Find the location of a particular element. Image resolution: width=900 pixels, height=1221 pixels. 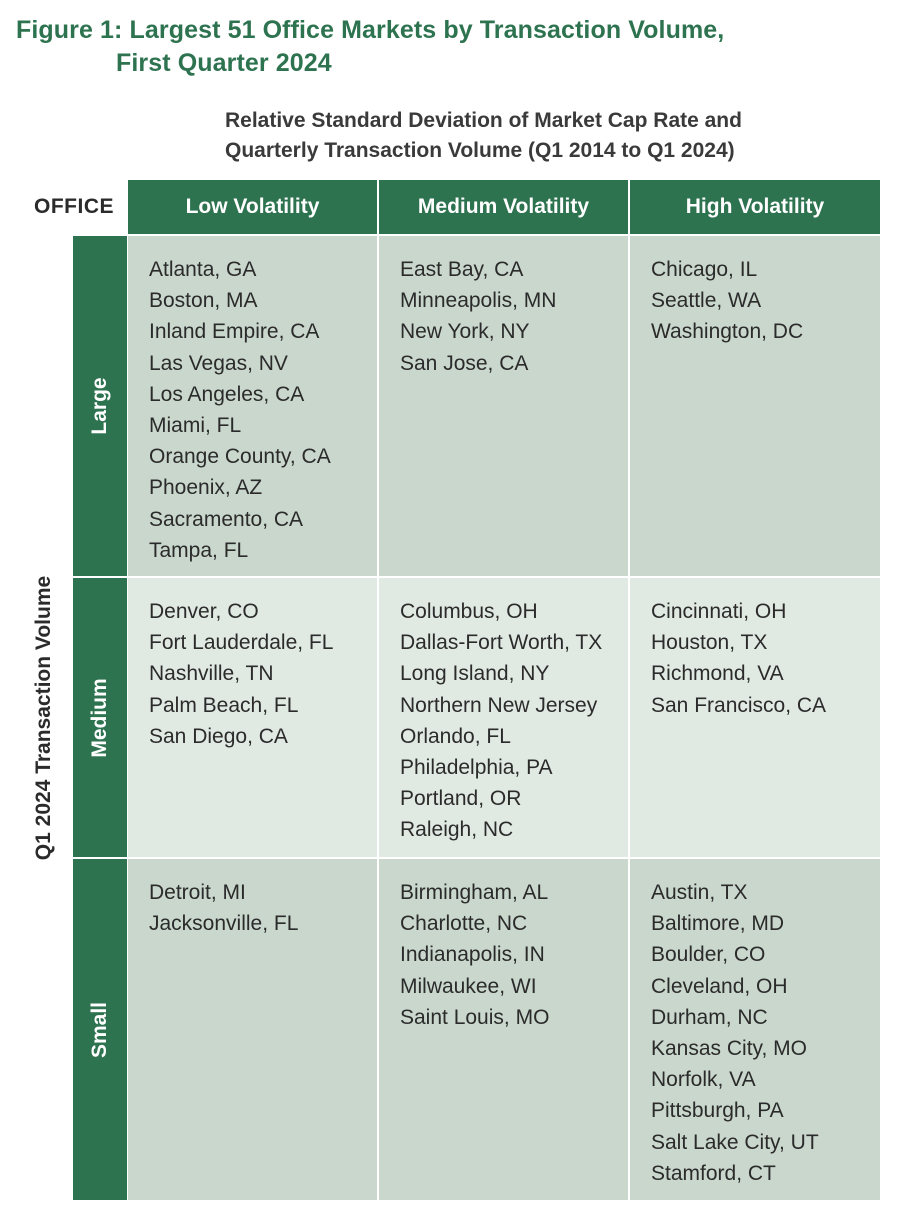

market-item: Kansas City, MO is located at coordinates (729, 1049).